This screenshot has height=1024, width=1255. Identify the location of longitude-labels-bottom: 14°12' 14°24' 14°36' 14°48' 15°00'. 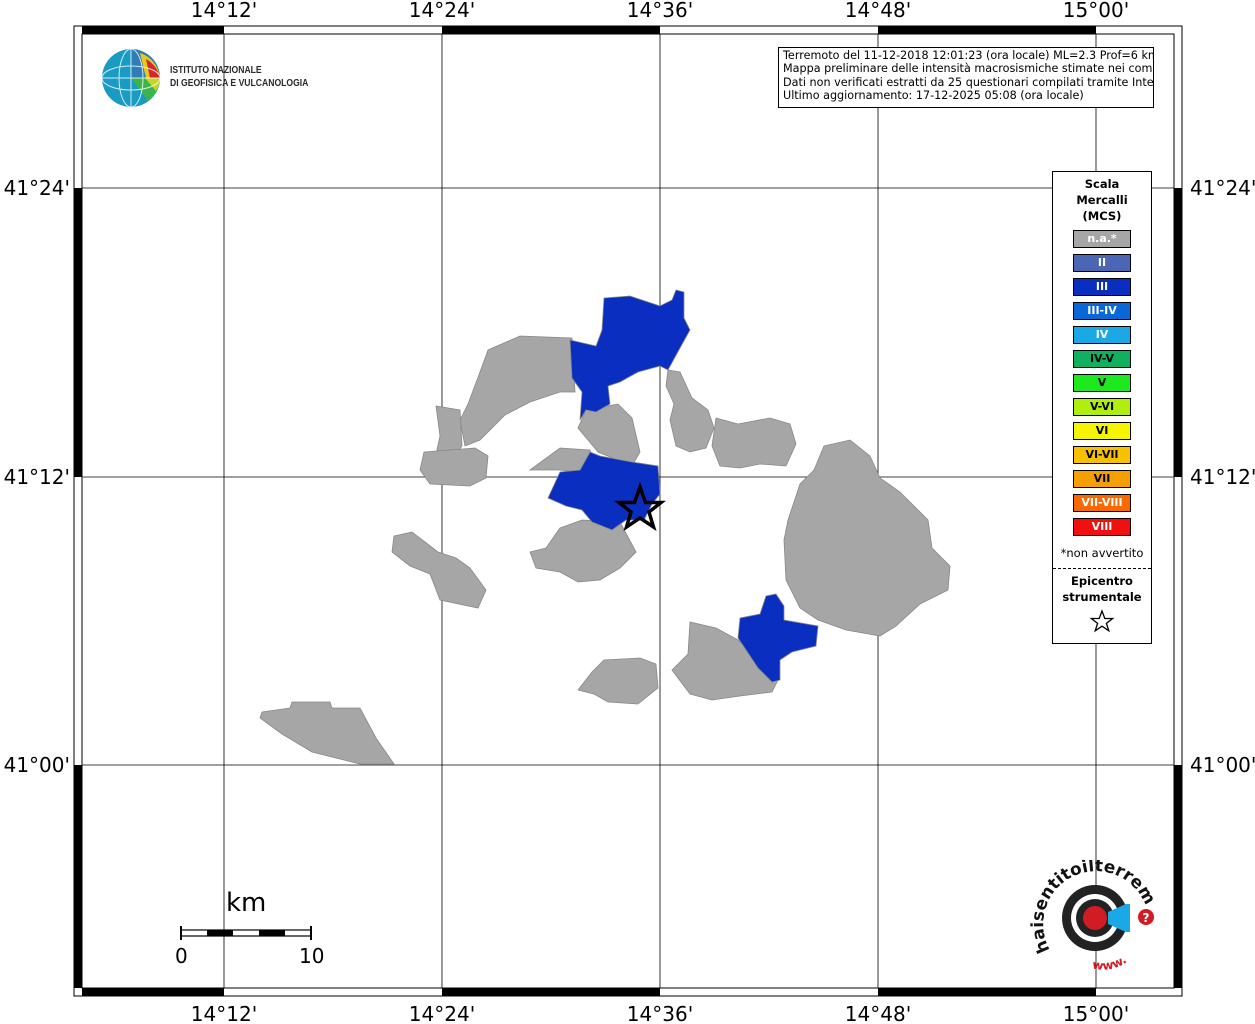
(660, 1013).